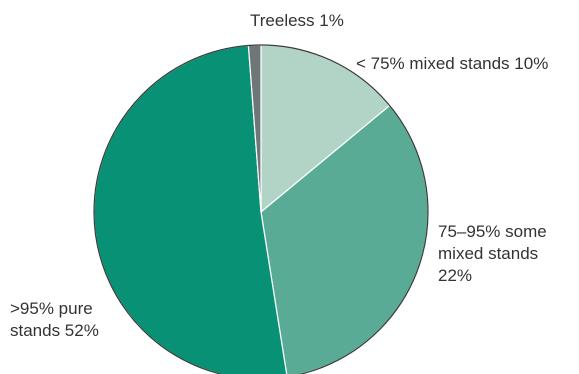  I want to click on label-some-mixed-stands: 75–95% some mixed stands 22%, so click(492, 253).